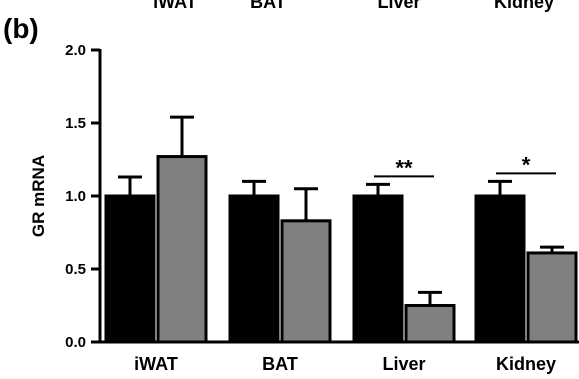 This screenshot has width=579, height=379. I want to click on x-tick-label-iwat: iWAT, so click(156, 364).